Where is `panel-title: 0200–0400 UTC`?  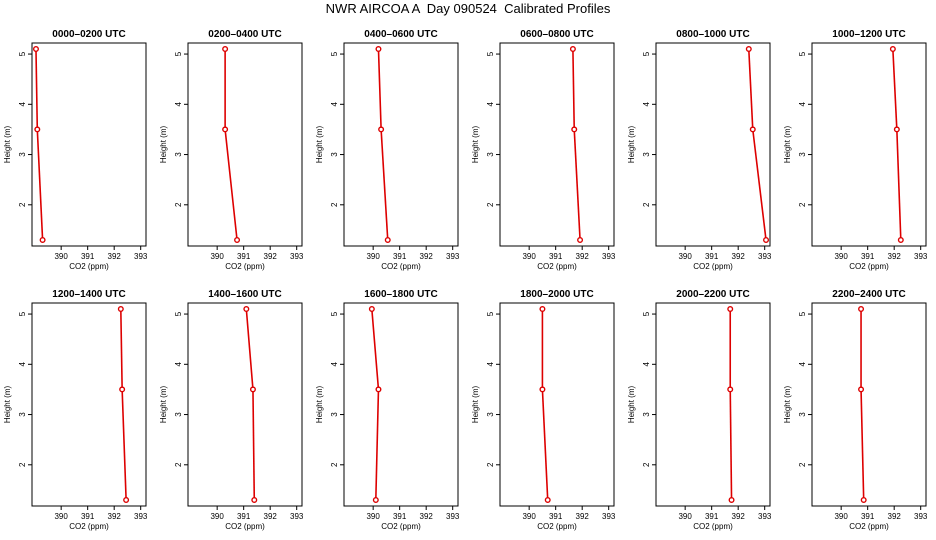 panel-title: 0200–0400 UTC is located at coordinates (244, 34).